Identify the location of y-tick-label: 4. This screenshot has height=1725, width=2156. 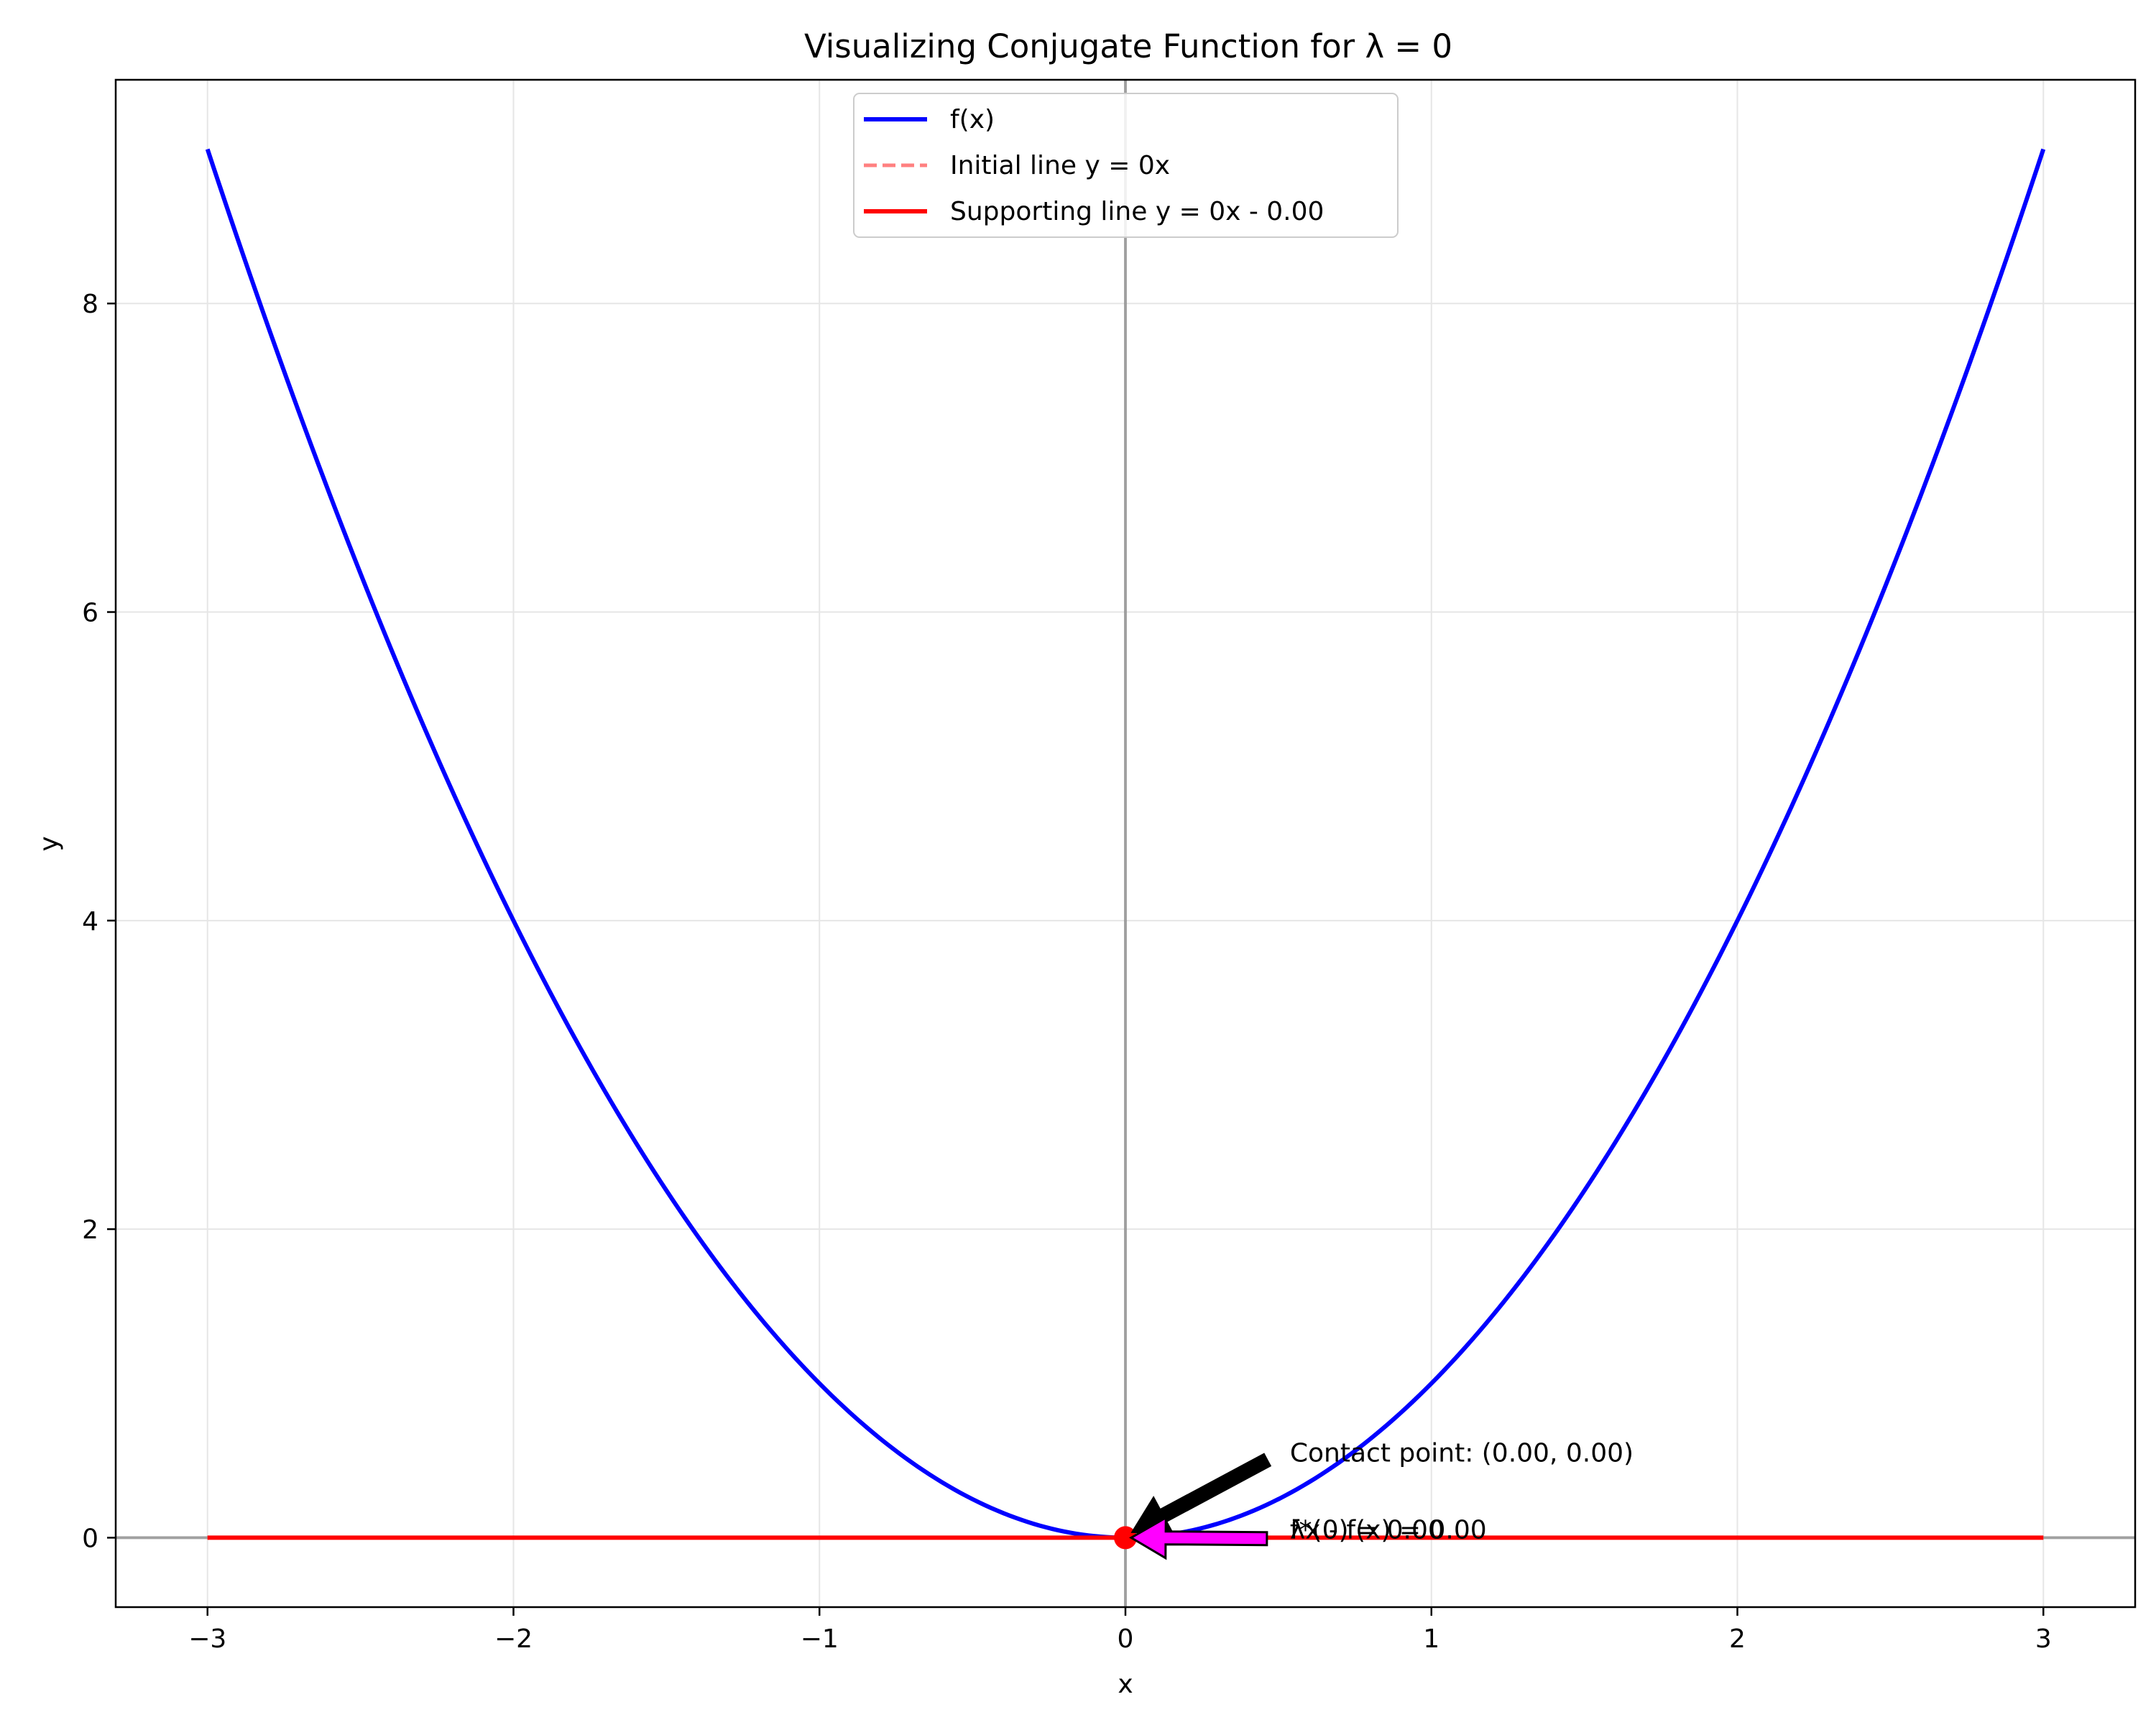
(90, 922).